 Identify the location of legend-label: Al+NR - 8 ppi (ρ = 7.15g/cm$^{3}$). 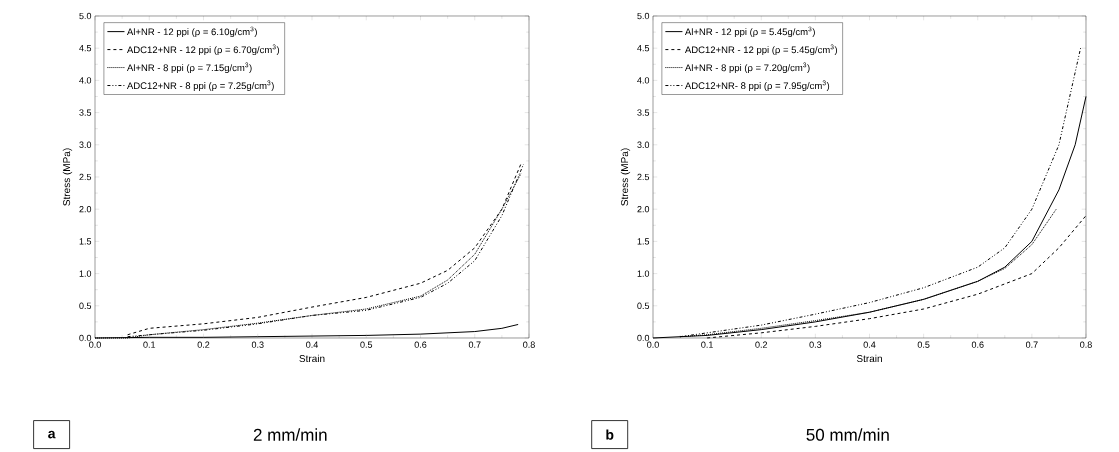
(189, 68).